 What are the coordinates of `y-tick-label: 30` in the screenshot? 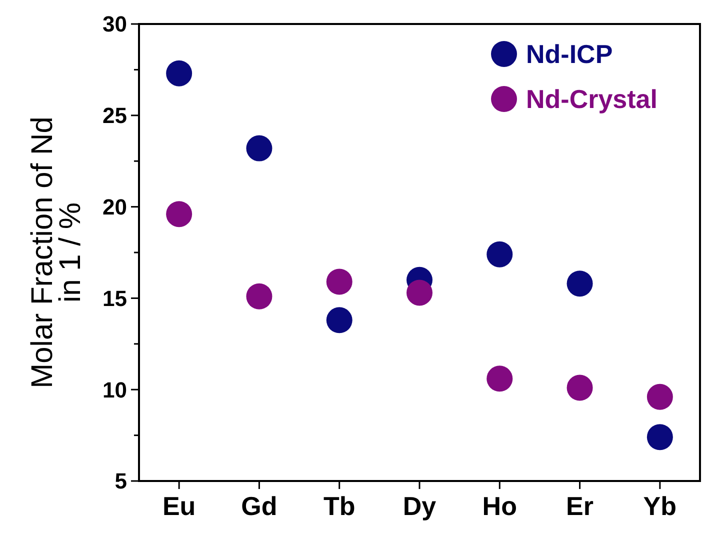 It's located at (114, 24).